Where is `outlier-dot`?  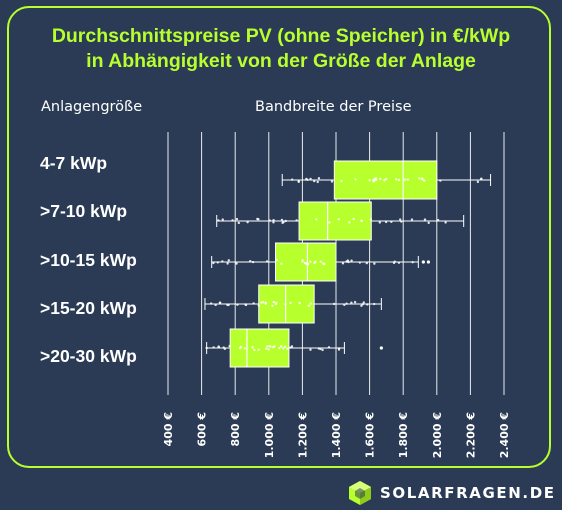 outlier-dot is located at coordinates (428, 262).